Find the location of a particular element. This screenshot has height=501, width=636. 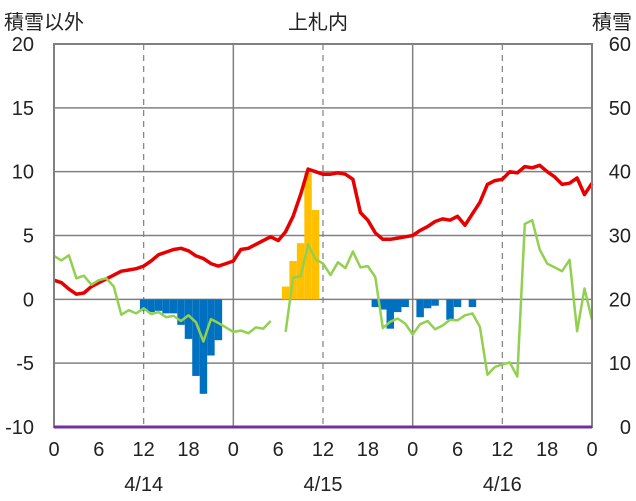

date-label: 4/16 is located at coordinates (502, 485).